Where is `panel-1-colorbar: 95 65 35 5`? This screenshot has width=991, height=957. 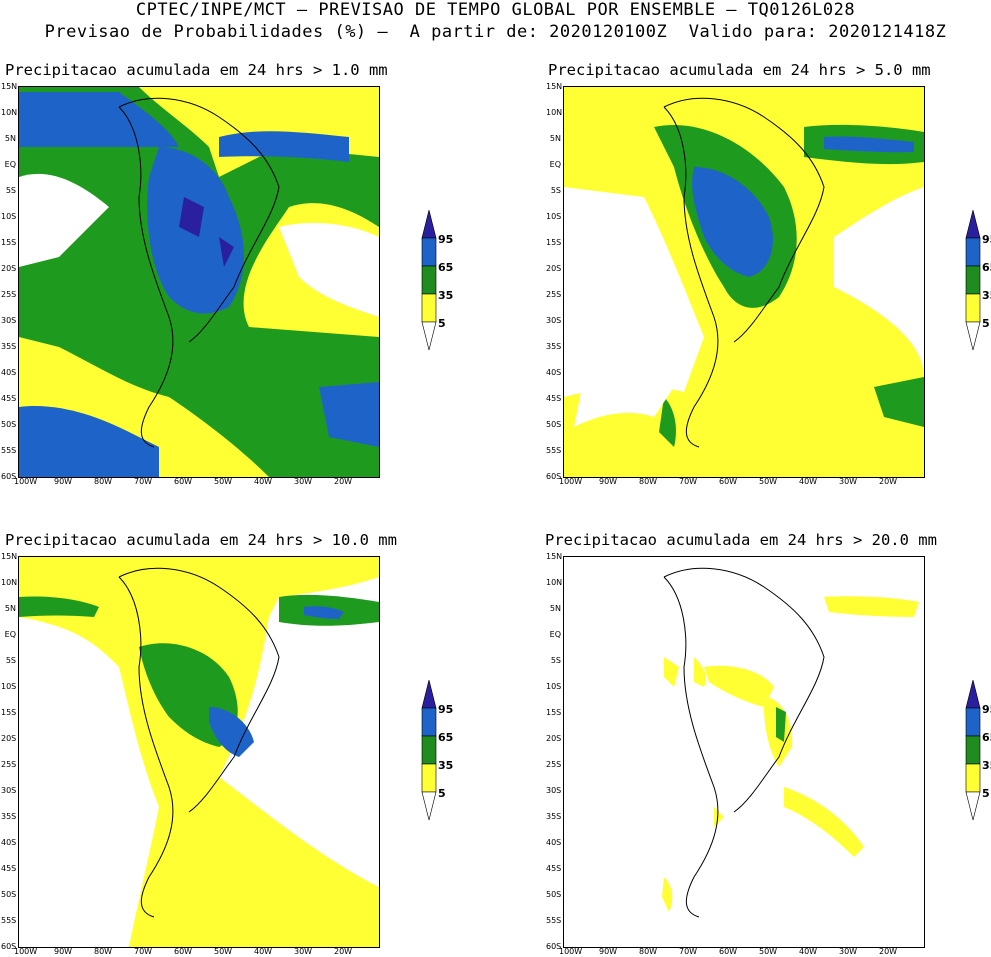
panel-1-colorbar: 95 65 35 5 is located at coordinates (440, 284).